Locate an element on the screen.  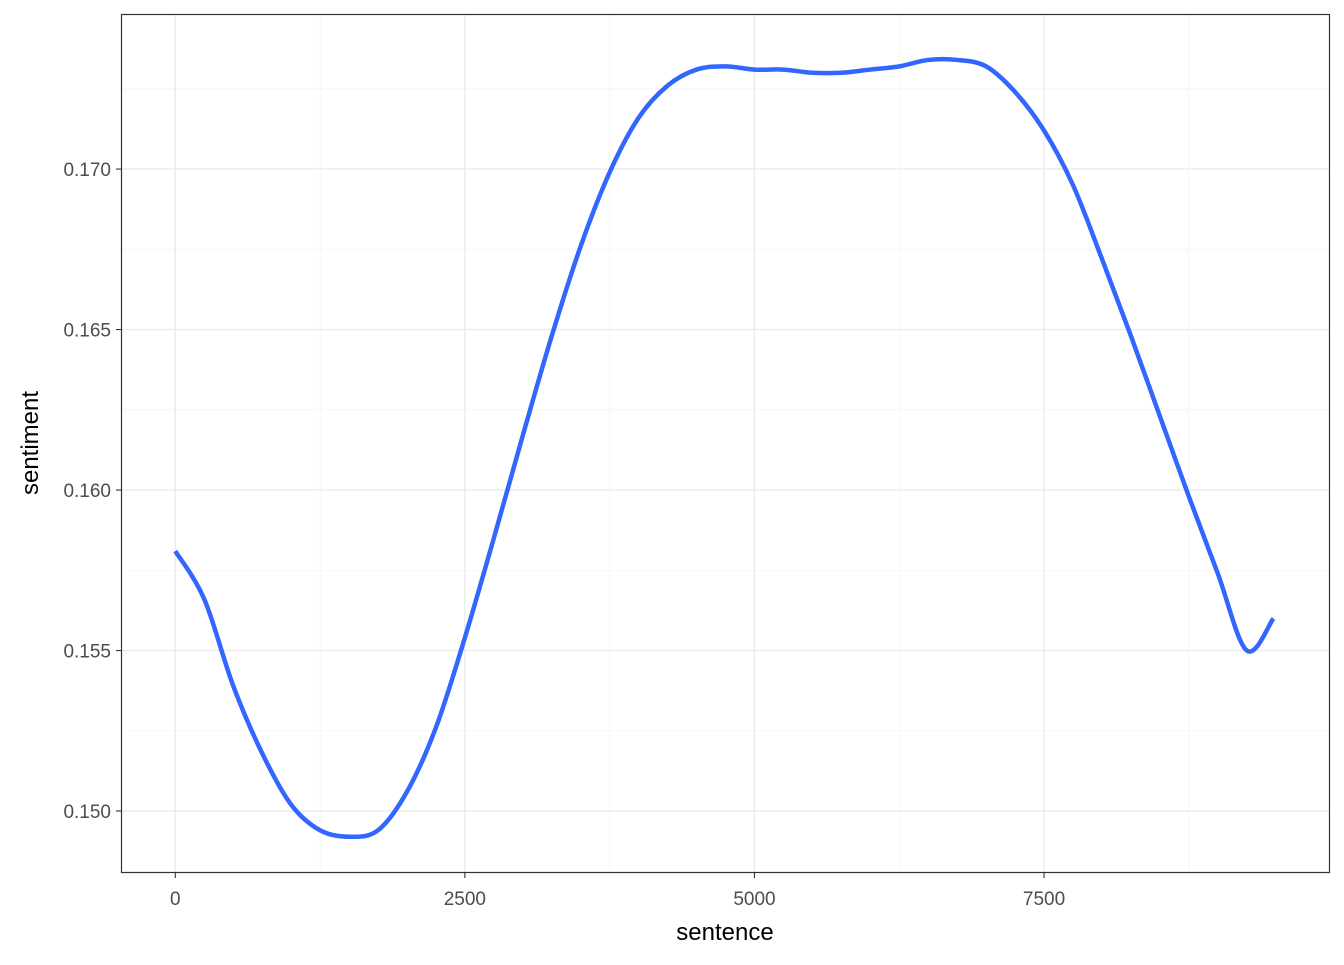
y-tick-label: 0.170 is located at coordinates (87, 170).